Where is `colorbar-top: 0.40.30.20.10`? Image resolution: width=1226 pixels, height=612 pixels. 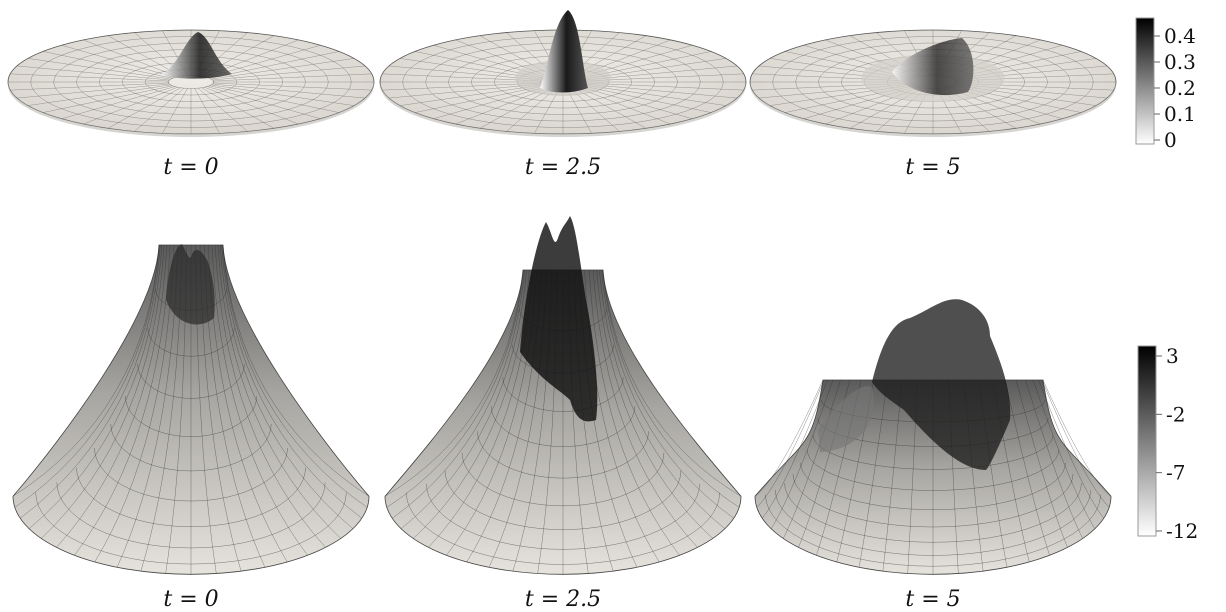 colorbar-top: 0.40.30.20.10 is located at coordinates (1165, 84).